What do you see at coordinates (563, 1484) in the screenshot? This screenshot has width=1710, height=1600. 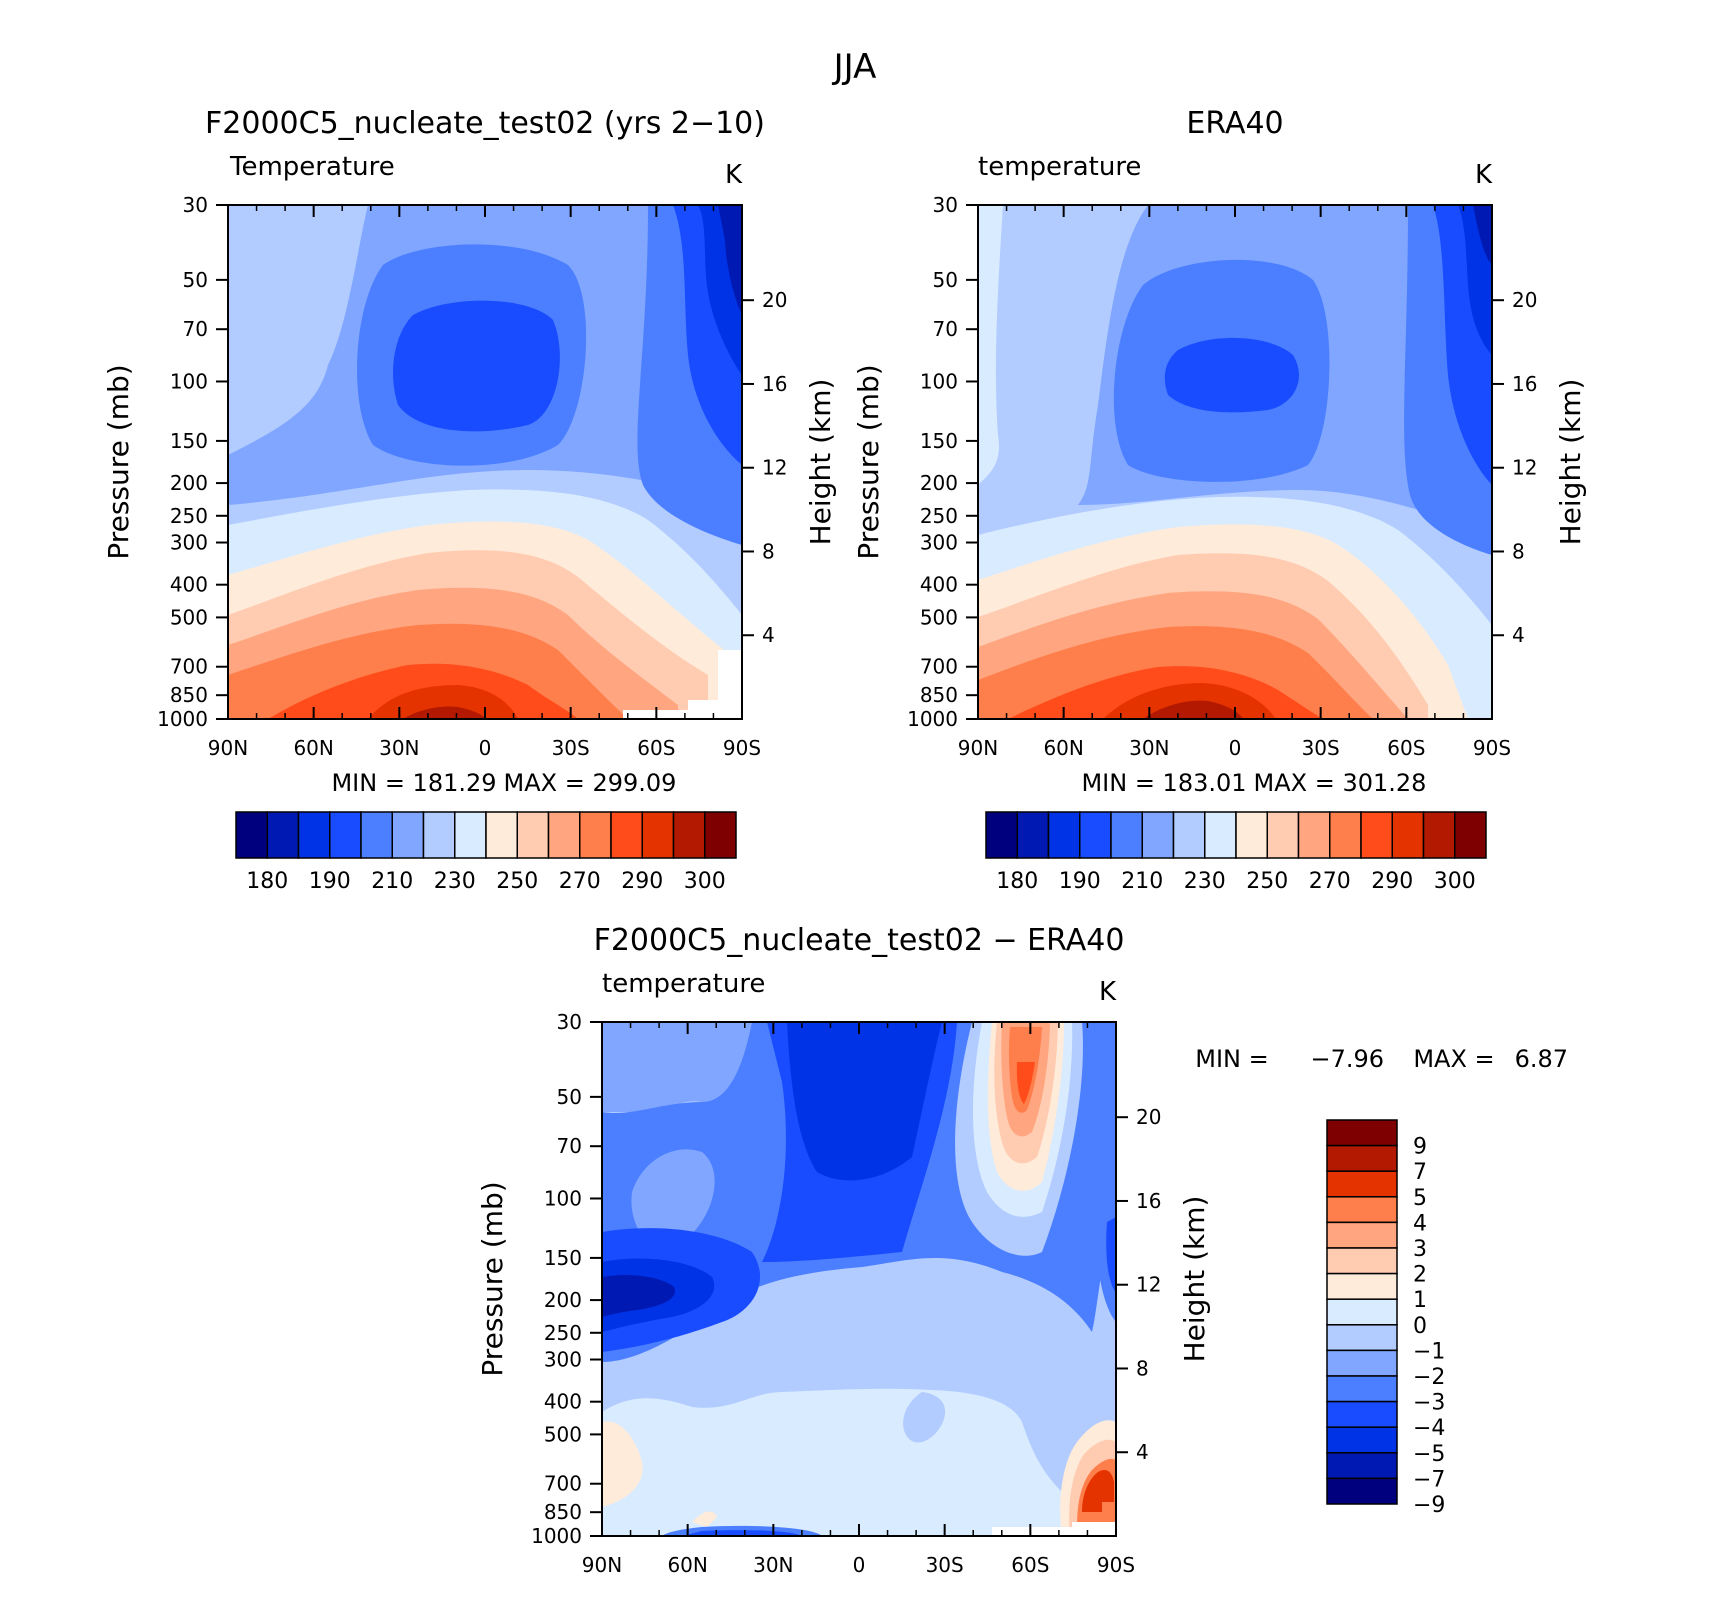 I see `diff-ytick-label: 700` at bounding box center [563, 1484].